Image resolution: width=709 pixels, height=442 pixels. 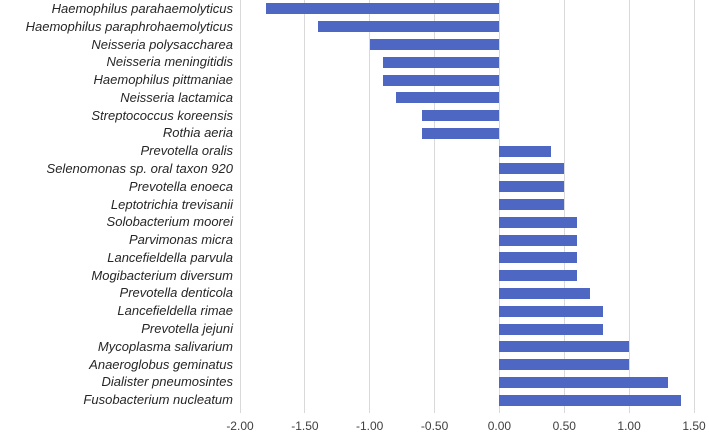 I want to click on category-label: Parvimonas micra, so click(x=180, y=240).